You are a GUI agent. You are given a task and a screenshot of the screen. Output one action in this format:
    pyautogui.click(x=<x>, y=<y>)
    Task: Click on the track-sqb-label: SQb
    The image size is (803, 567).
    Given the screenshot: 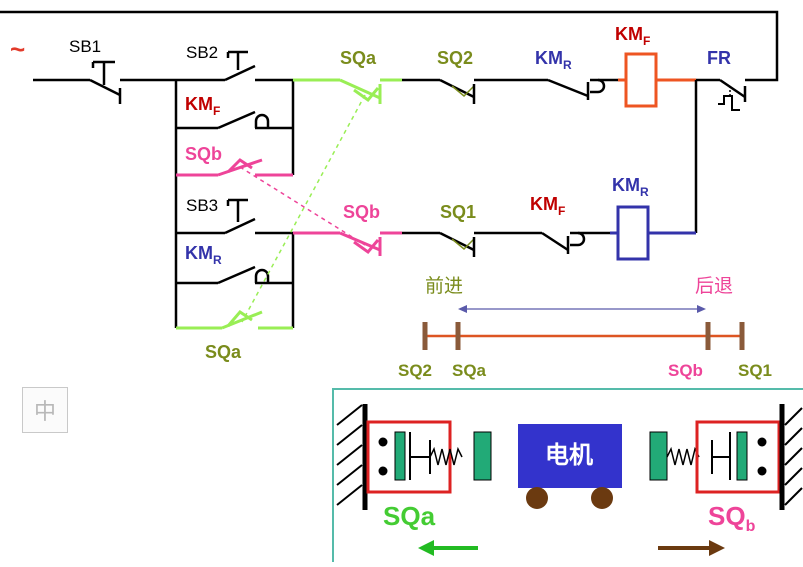 What is the action you would take?
    pyautogui.click(x=685, y=370)
    